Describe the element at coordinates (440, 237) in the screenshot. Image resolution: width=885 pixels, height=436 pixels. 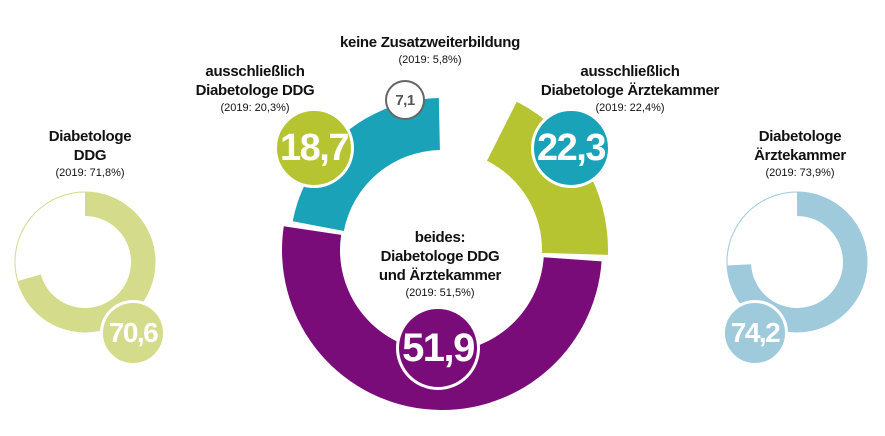
I see `label-both-line1: beides:` at that location.